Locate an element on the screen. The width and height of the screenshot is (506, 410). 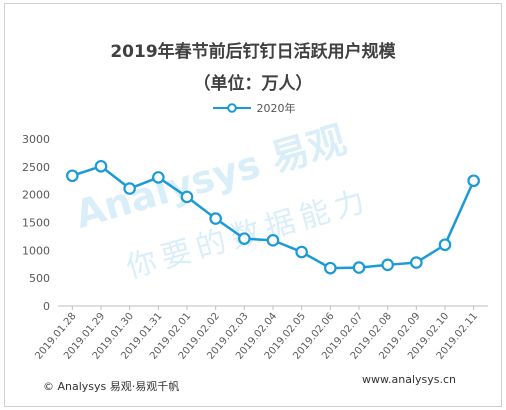
legend-label: 2020年 is located at coordinates (276, 108).